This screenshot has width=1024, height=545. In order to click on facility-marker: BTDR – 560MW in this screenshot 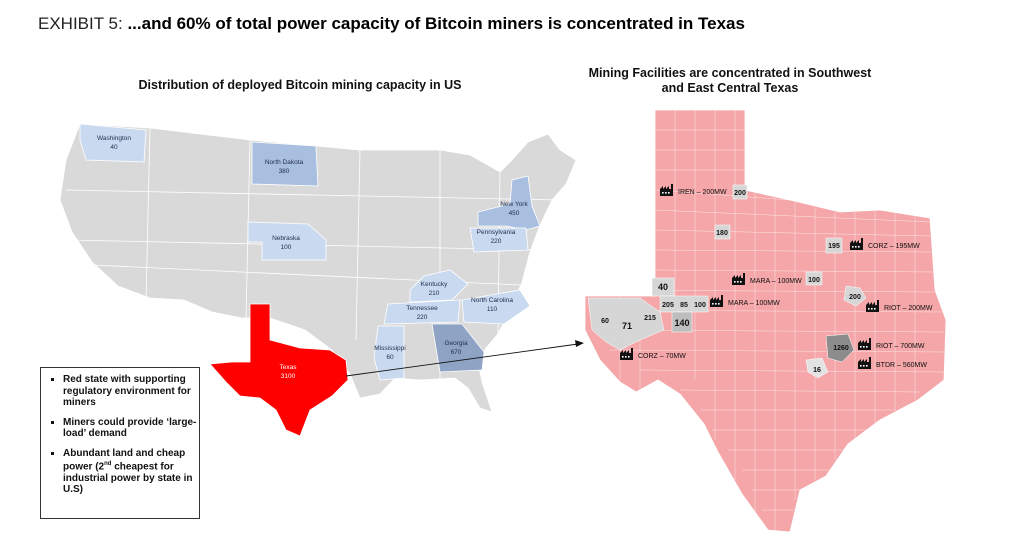, I will do `click(892, 363)`.